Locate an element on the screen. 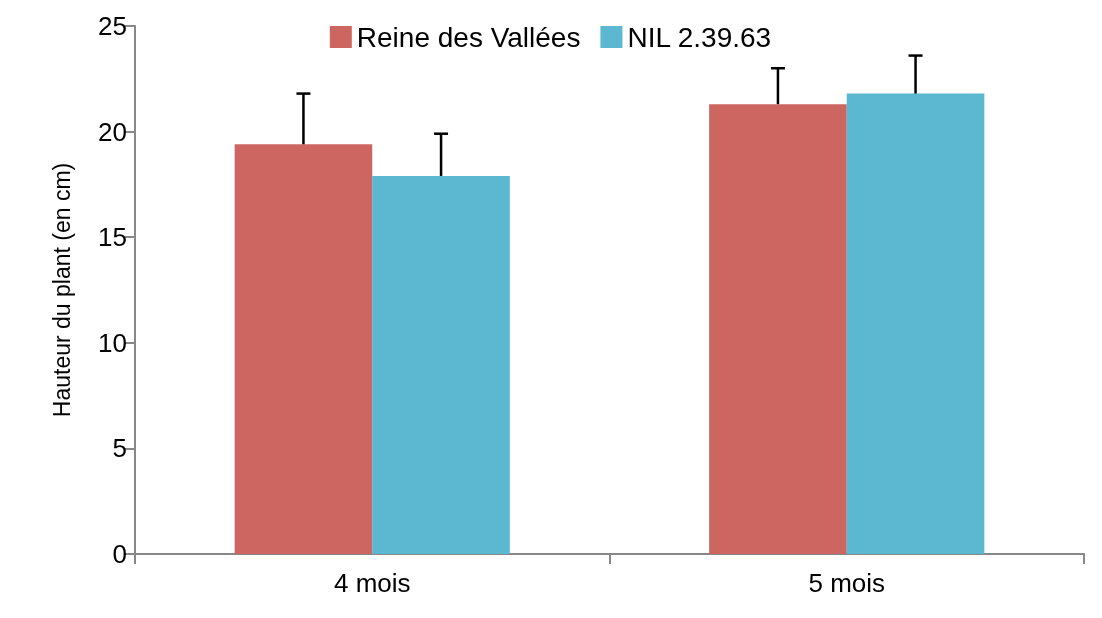 Image resolution: width=1102 pixels, height=618 pixels. legend-label: NIL 2.39.63 is located at coordinates (699, 37).